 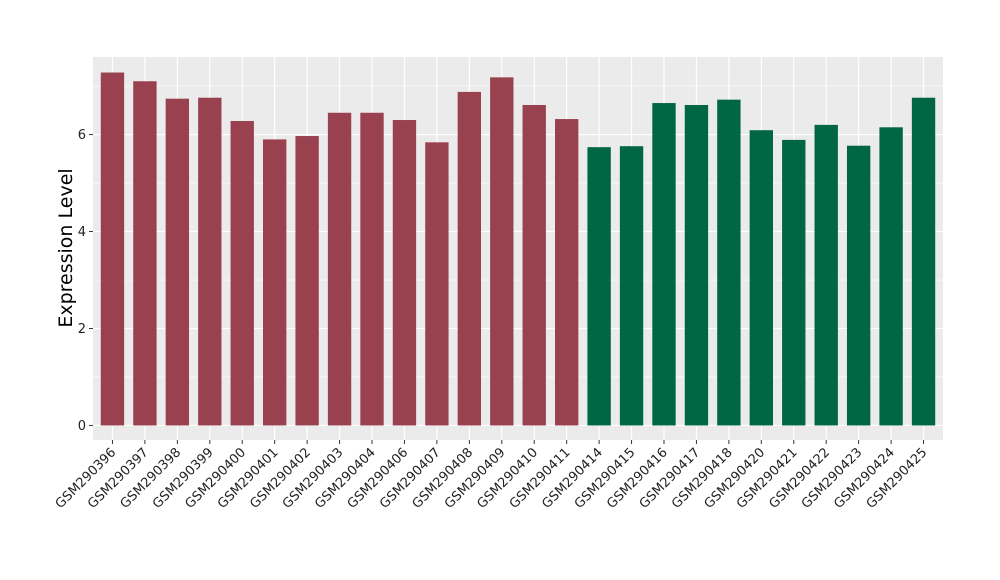 I want to click on bar-gsm290401, so click(x=275, y=282).